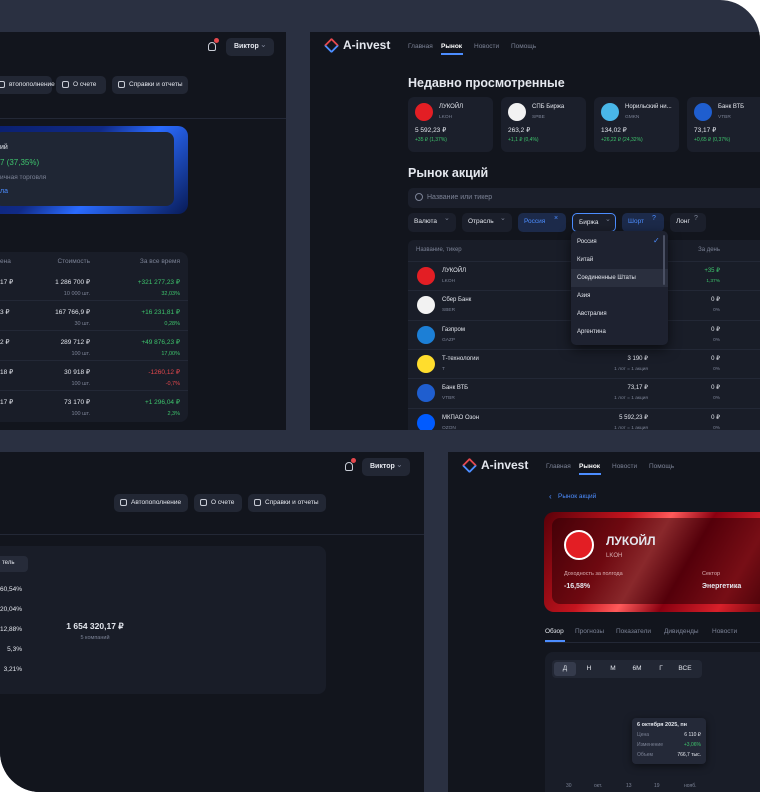 This screenshot has width=760, height=792. Describe the element at coordinates (645, 755) in the screenshot. I see `tooltip-key: Объем` at that location.